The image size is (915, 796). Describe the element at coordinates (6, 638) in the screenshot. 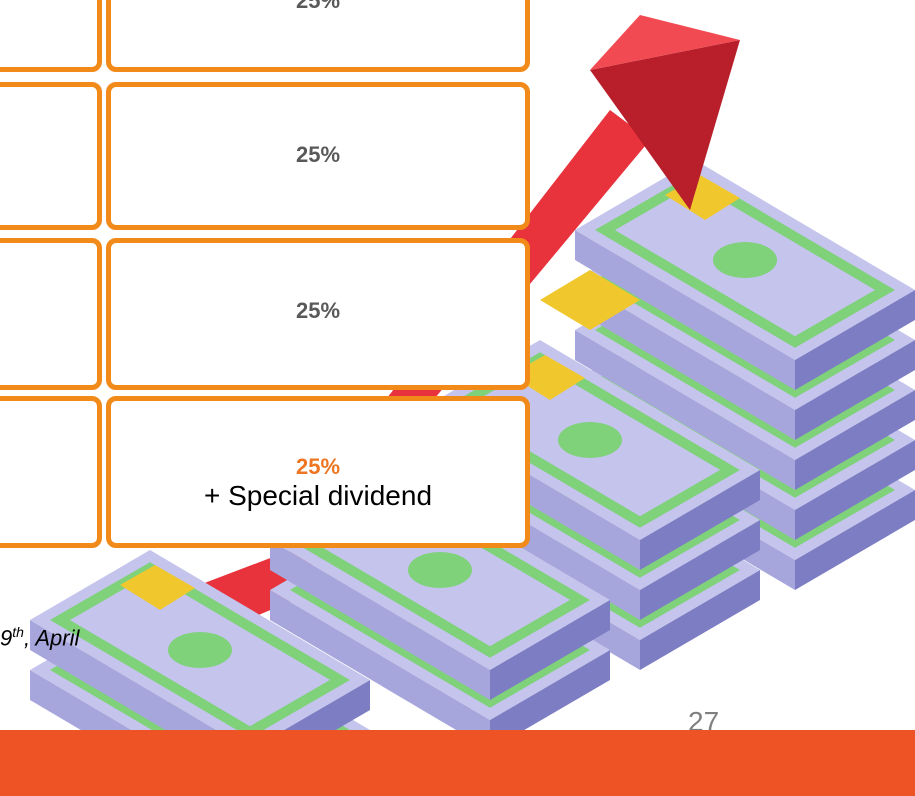

I see `footnote-day: 9` at that location.